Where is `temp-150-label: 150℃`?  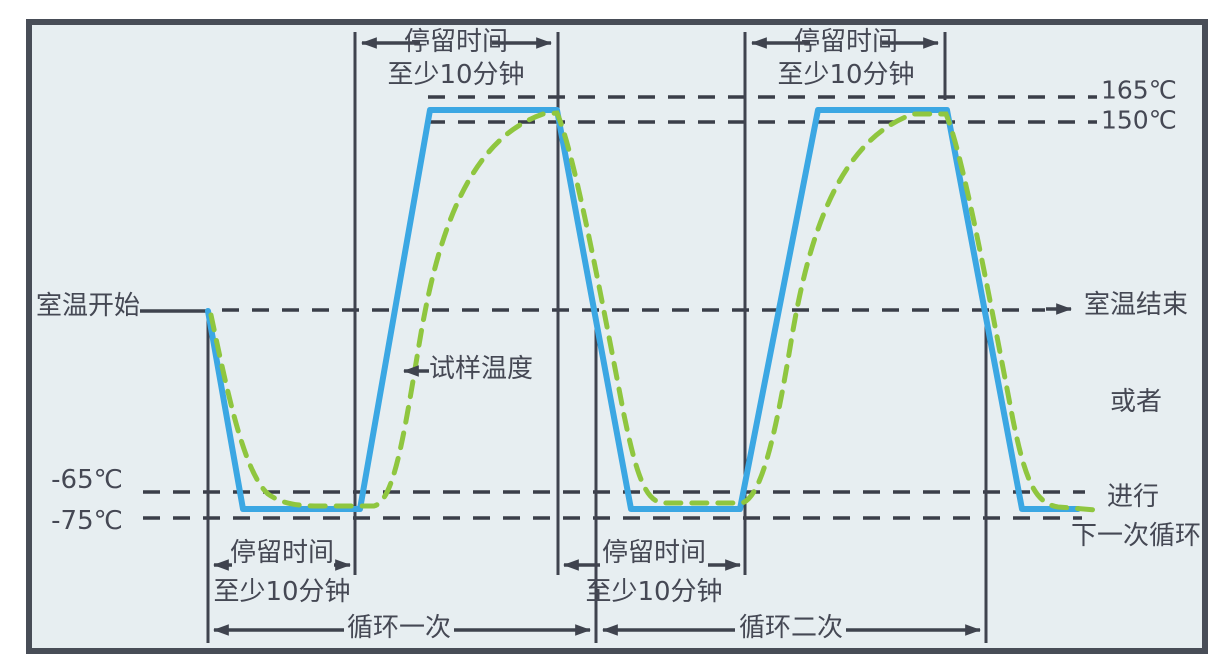 temp-150-label: 150℃ is located at coordinates (1139, 120).